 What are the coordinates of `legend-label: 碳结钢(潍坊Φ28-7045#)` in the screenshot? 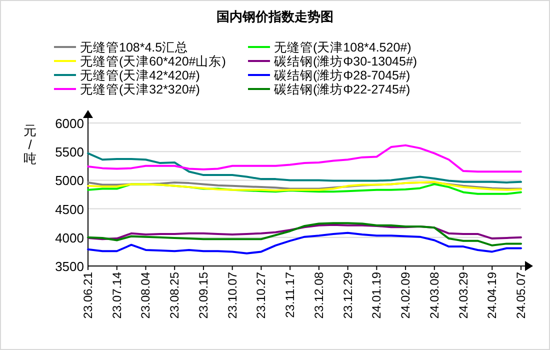 It's located at (341, 75).